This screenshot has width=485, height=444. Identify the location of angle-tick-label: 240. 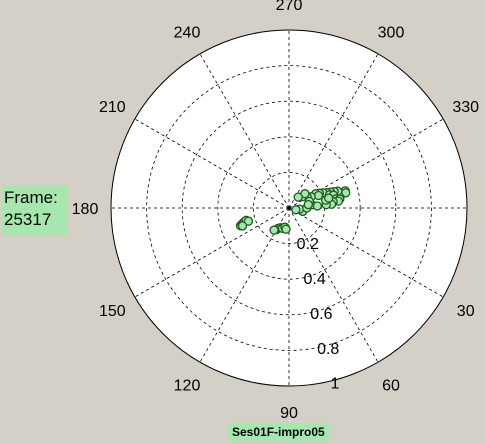
(187, 32).